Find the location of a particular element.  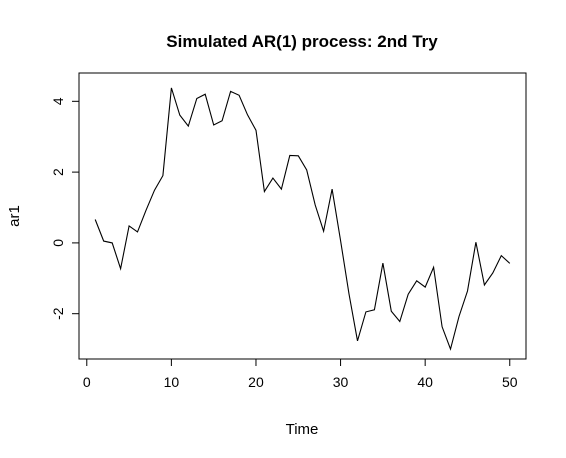

x-tick-label-20: 20 is located at coordinates (256, 382).